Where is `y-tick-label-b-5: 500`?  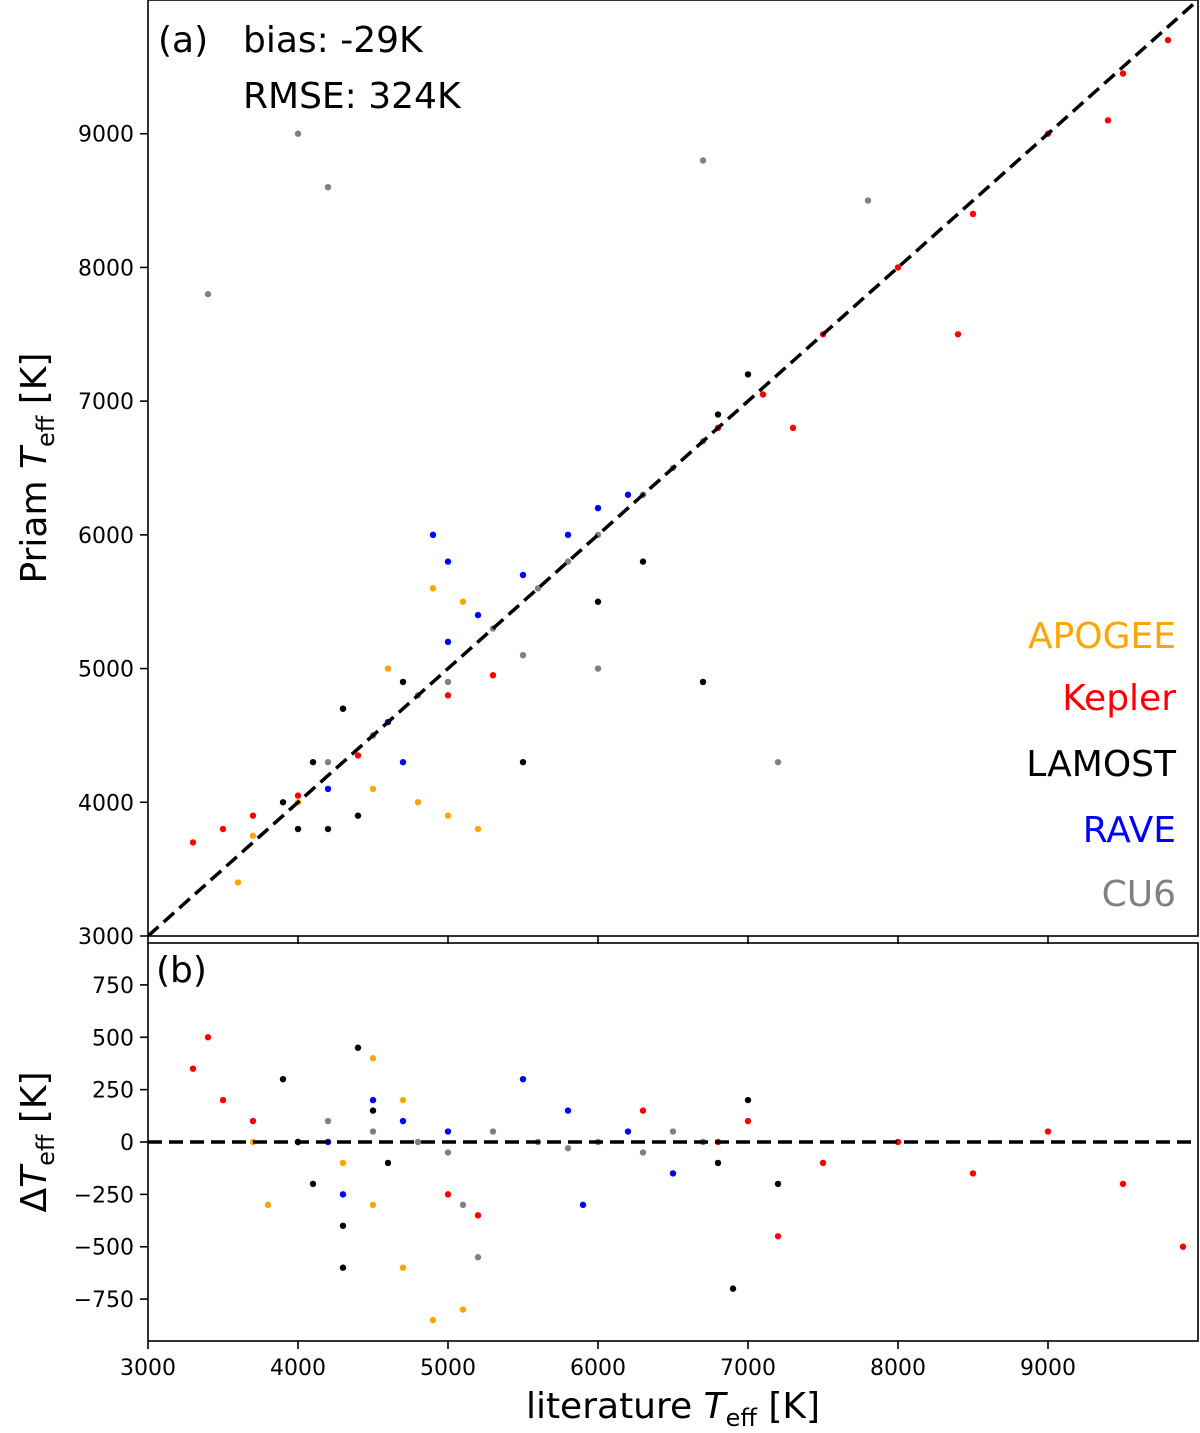
y-tick-label-b-5: 500 is located at coordinates (113, 1038).